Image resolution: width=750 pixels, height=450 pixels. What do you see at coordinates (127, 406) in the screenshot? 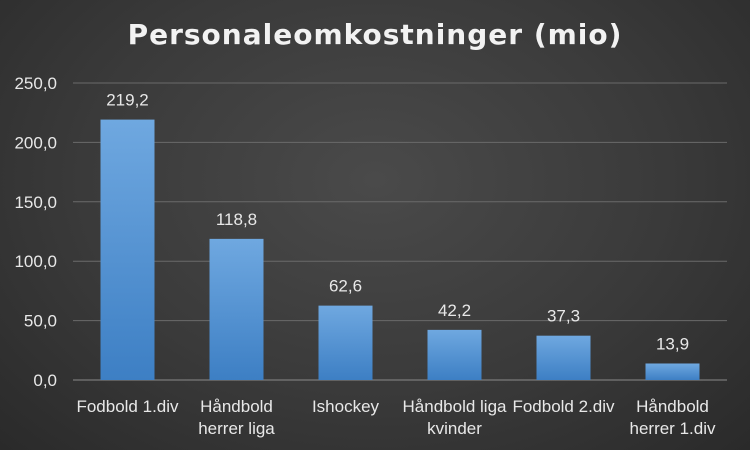
I see `x-tick-label: Fodbold 1.div` at bounding box center [127, 406].